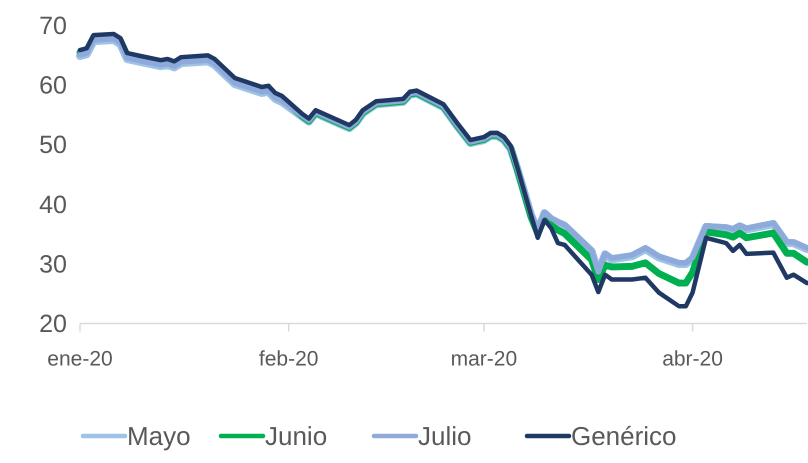  I want to click on y-tick-label: 70, so click(53, 26).